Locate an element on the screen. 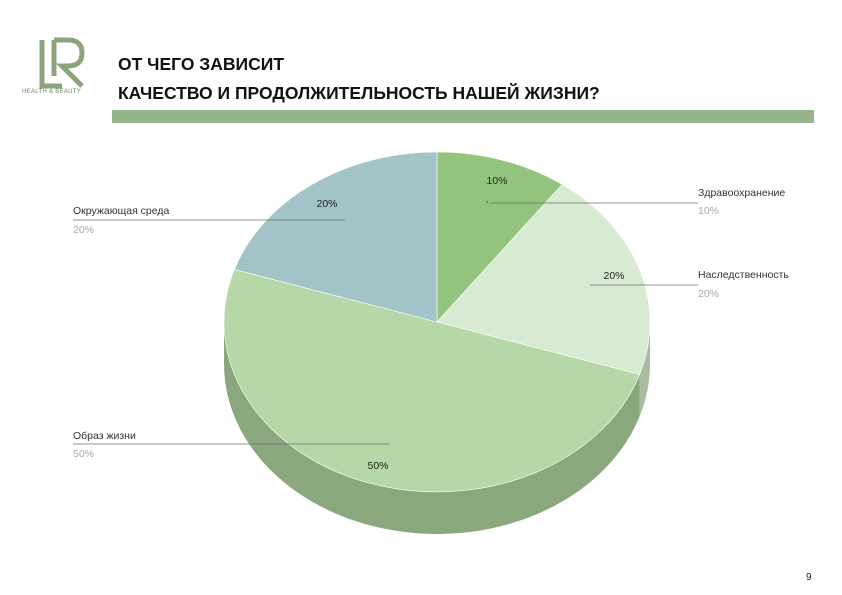  callout-2: Наследственность 20% is located at coordinates (689, 284).